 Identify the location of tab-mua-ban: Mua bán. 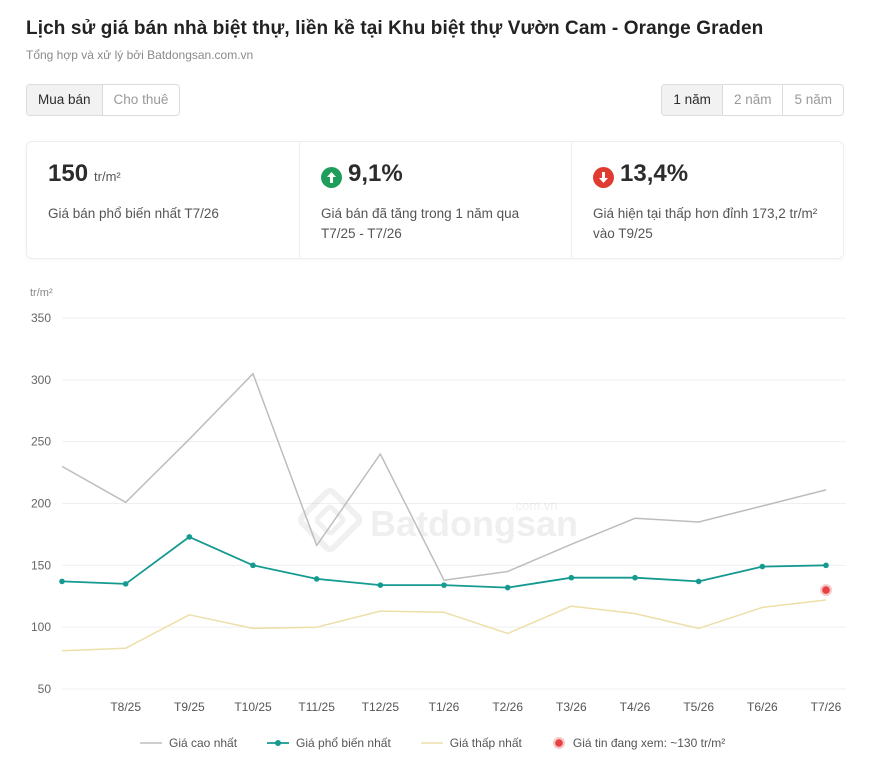
(65, 100).